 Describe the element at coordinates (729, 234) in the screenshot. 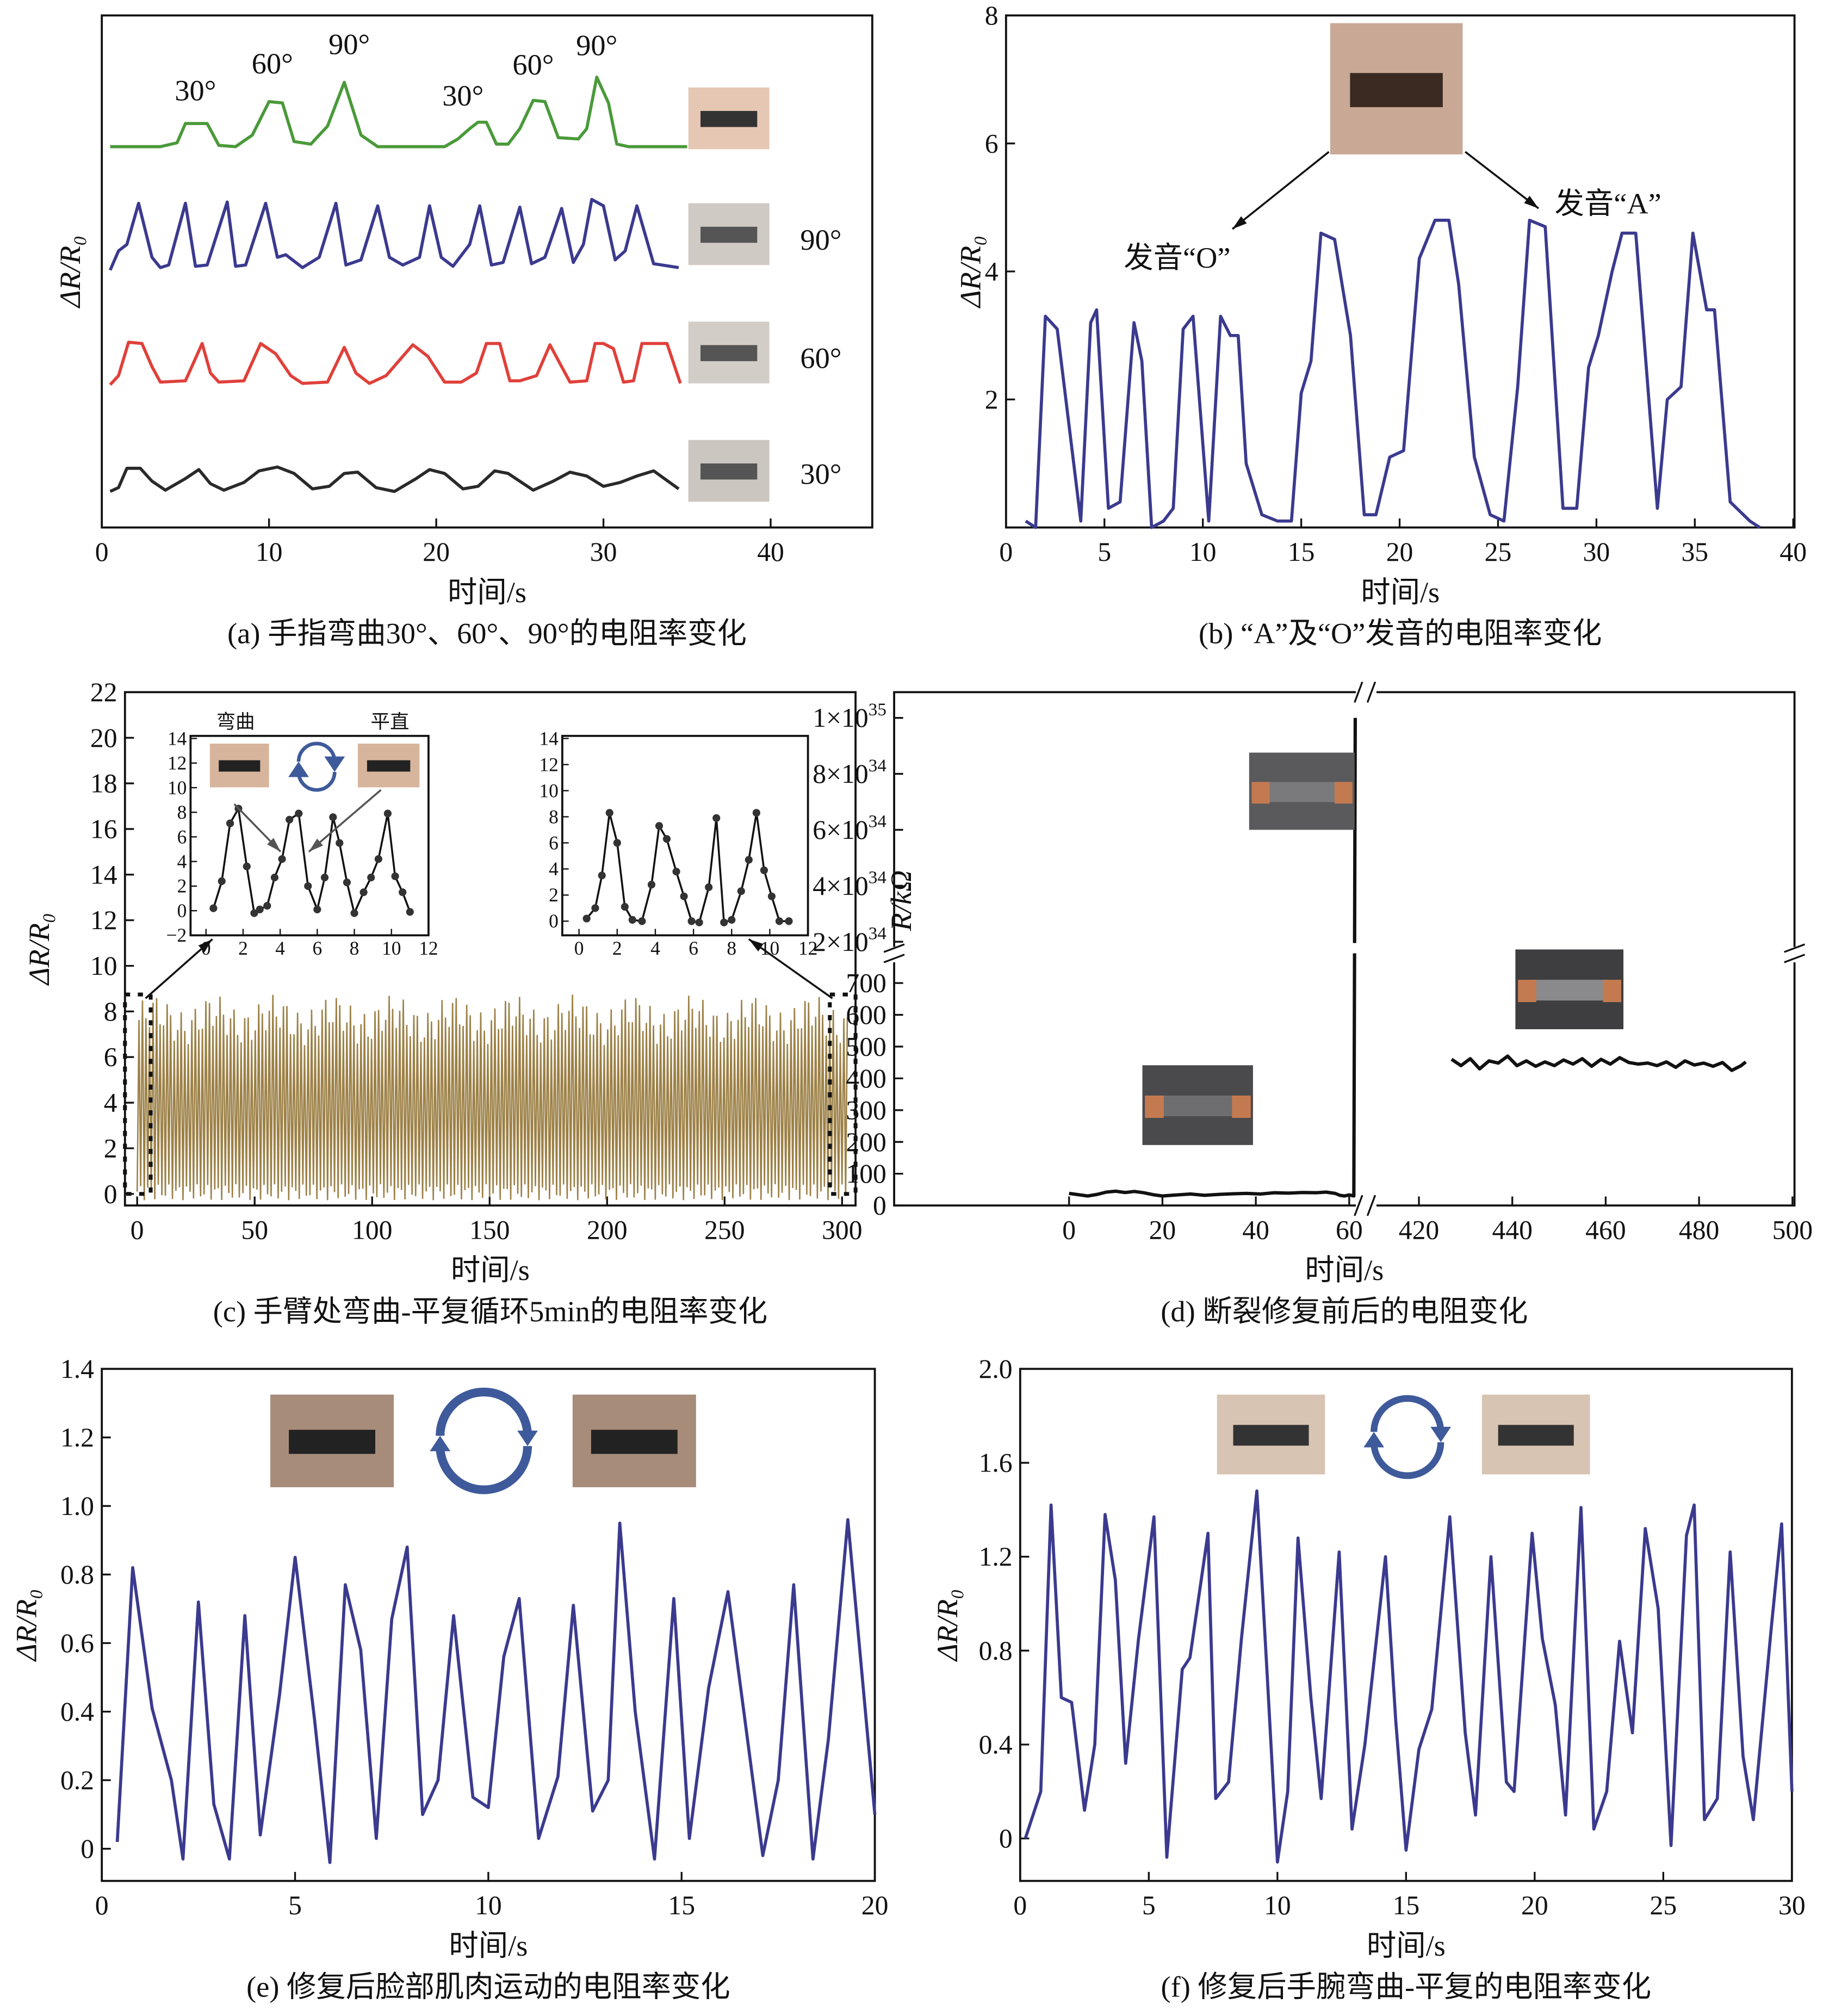

I see `photo-finger-1-sensor` at that location.